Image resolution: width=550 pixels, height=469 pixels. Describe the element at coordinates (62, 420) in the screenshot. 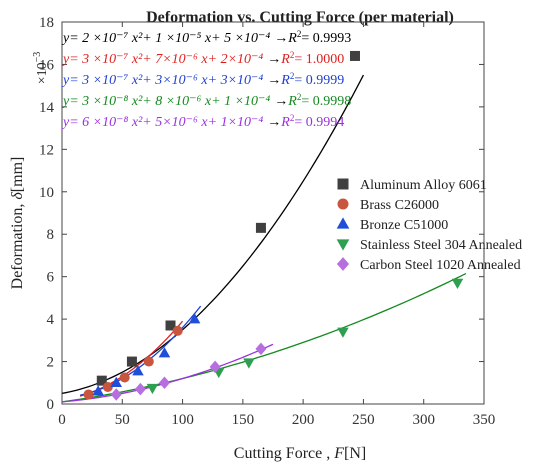

I see `x-tick-label: 0` at that location.